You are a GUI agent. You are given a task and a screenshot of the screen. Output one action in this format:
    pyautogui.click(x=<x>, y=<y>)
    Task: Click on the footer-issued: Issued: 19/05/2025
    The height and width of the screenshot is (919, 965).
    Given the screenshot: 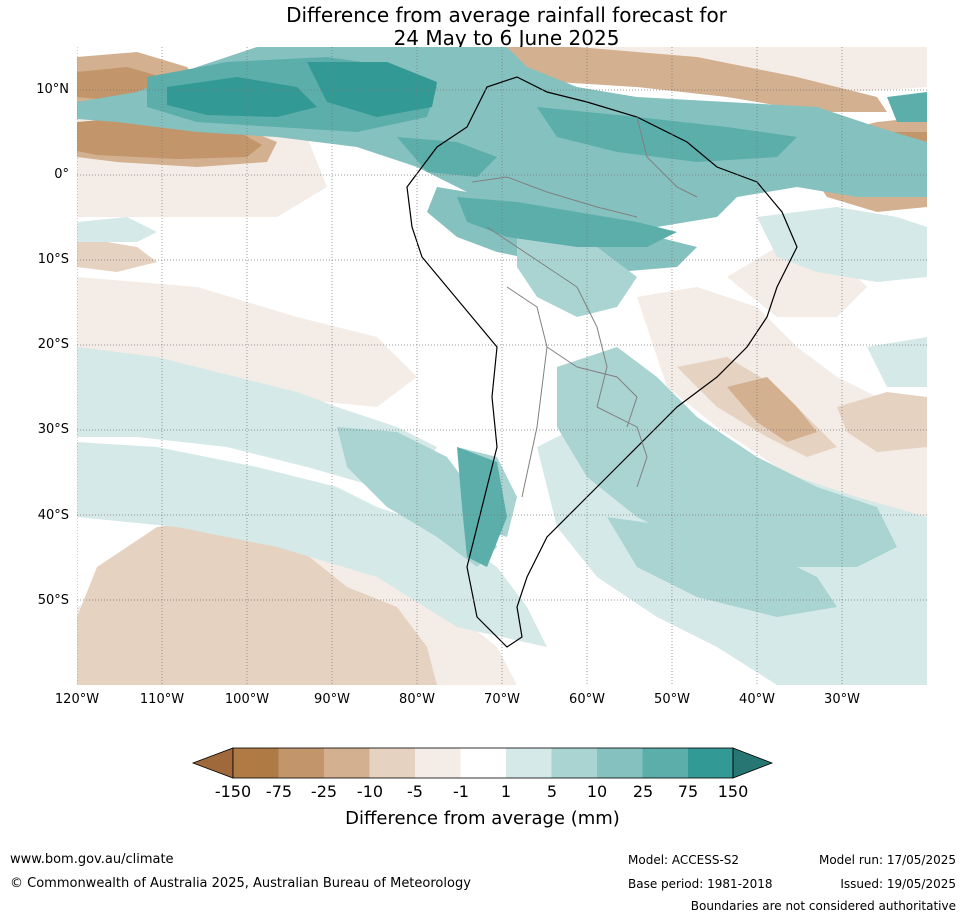 What is the action you would take?
    pyautogui.click(x=898, y=884)
    